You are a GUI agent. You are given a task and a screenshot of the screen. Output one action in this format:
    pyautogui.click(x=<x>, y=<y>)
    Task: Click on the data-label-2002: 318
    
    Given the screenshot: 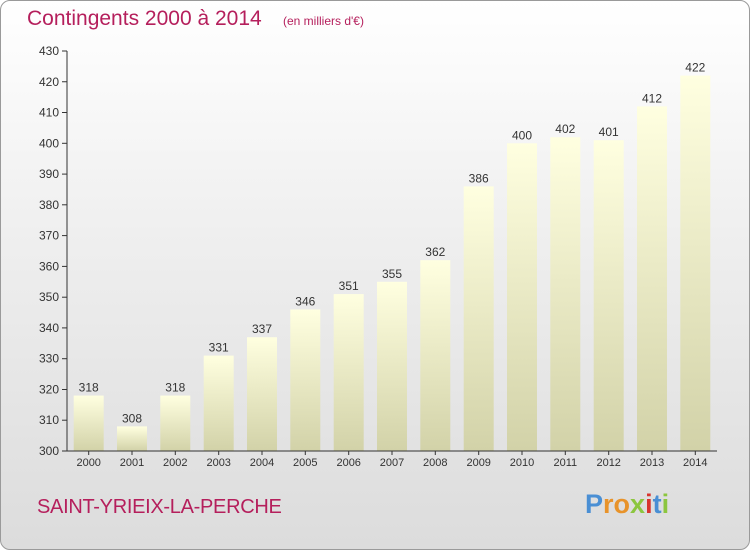 What is the action you would take?
    pyautogui.click(x=175, y=388)
    